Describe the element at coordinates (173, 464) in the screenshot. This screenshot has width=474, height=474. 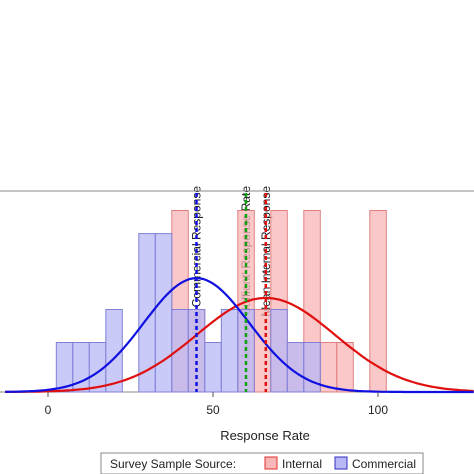
I see `legend-title: Survey Sample Source:` at that location.